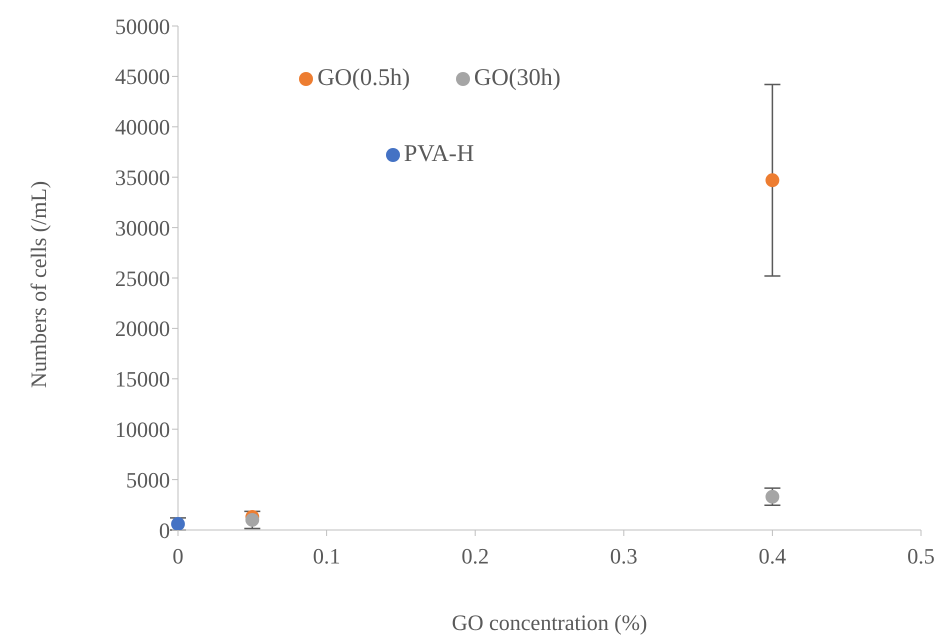 This screenshot has height=640, width=942. I want to click on legend-label: GO(30h), so click(517, 78).